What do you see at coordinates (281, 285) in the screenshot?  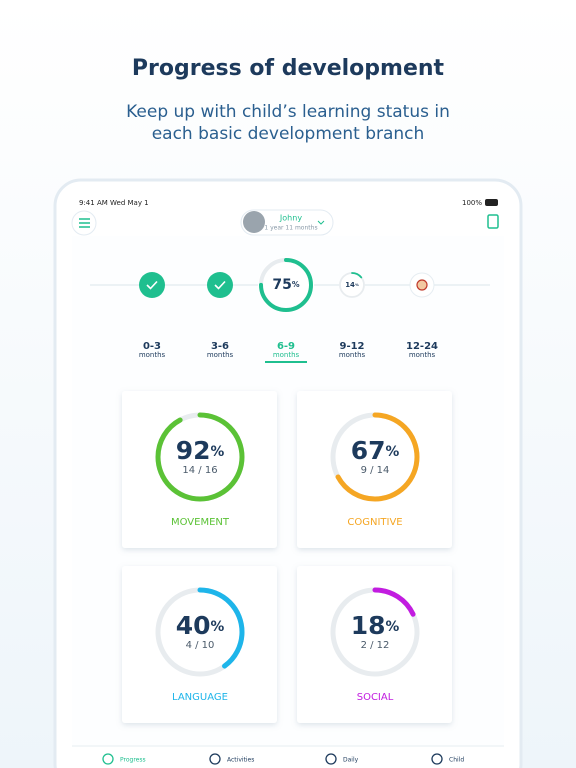 I see `percent-value: 75` at bounding box center [281, 285].